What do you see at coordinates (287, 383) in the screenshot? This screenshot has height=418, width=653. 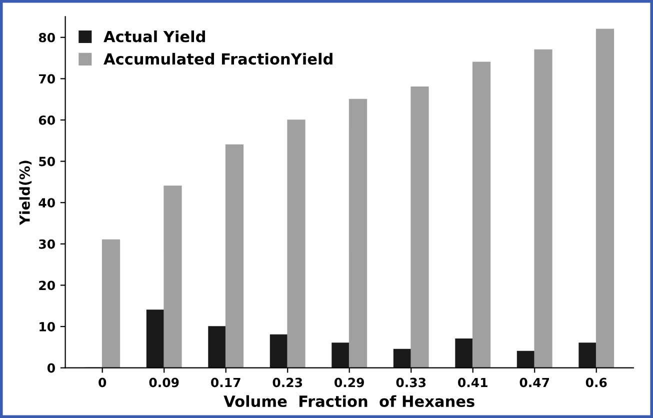 I see `x-tick-label: 0.23` at bounding box center [287, 383].